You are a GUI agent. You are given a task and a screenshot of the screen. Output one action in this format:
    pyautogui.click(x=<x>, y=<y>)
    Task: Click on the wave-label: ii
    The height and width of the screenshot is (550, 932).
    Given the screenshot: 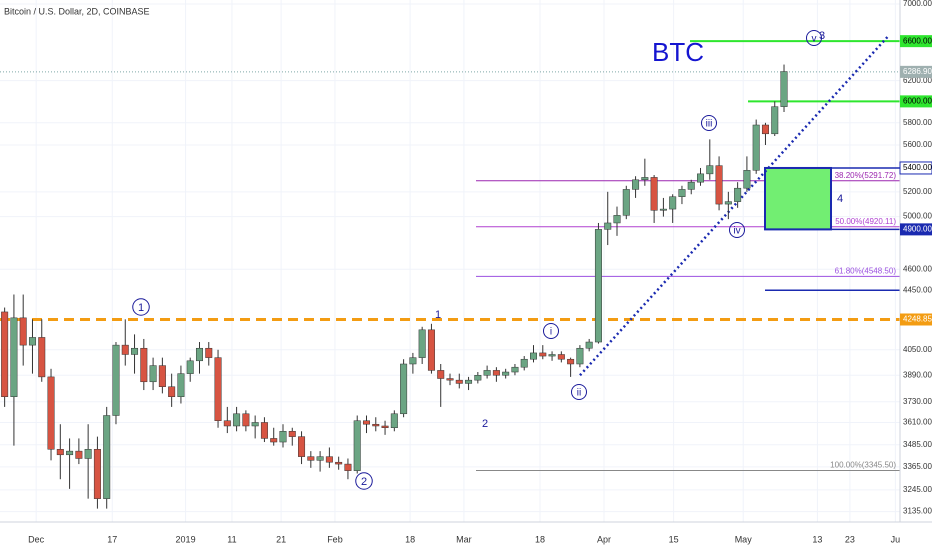 What is the action you would take?
    pyautogui.click(x=579, y=393)
    